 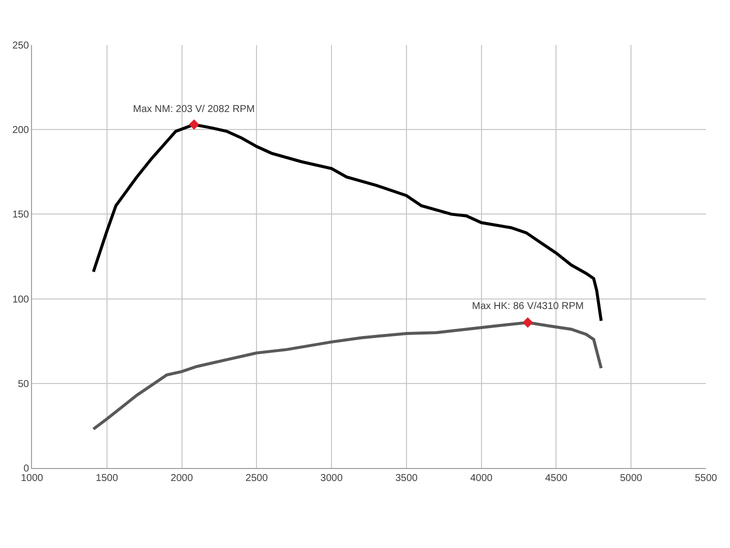 What do you see at coordinates (257, 478) in the screenshot?
I see `x-tick-label: 2500` at bounding box center [257, 478].